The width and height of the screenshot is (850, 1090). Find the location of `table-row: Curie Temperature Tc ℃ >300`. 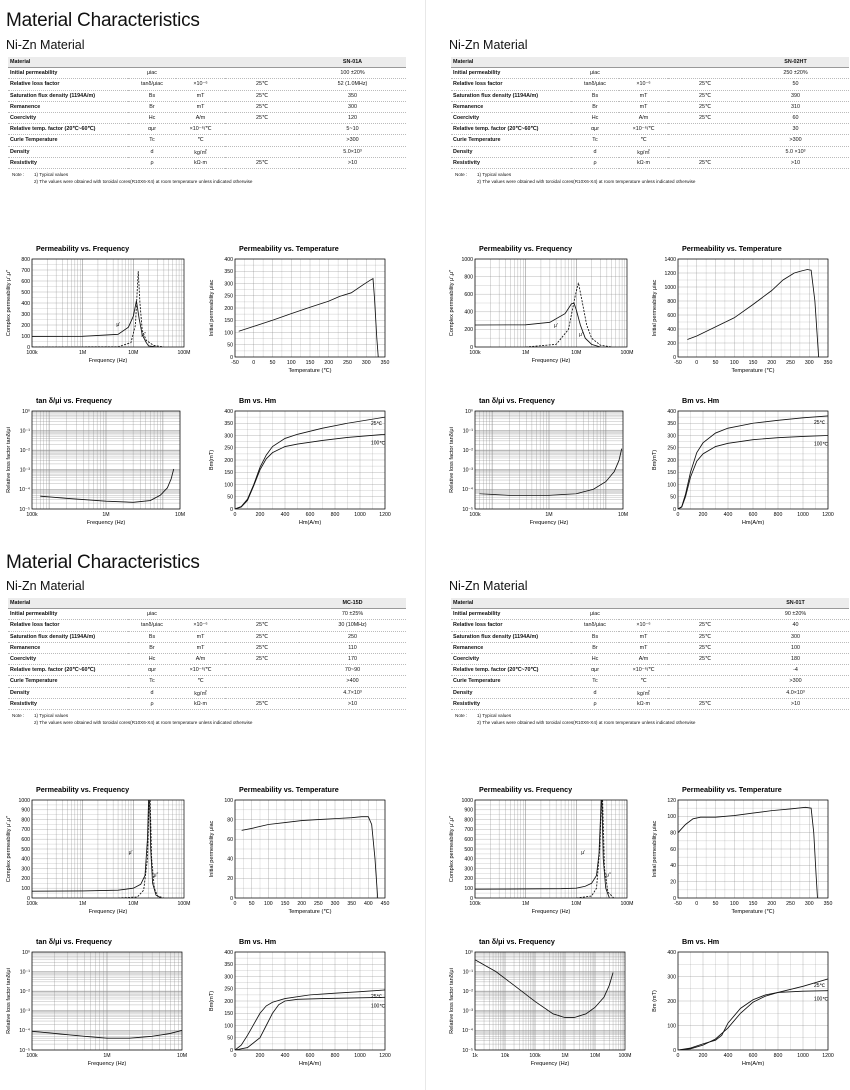

table-row: Curie Temperature Tc ℃ >300 is located at coordinates (650, 140).